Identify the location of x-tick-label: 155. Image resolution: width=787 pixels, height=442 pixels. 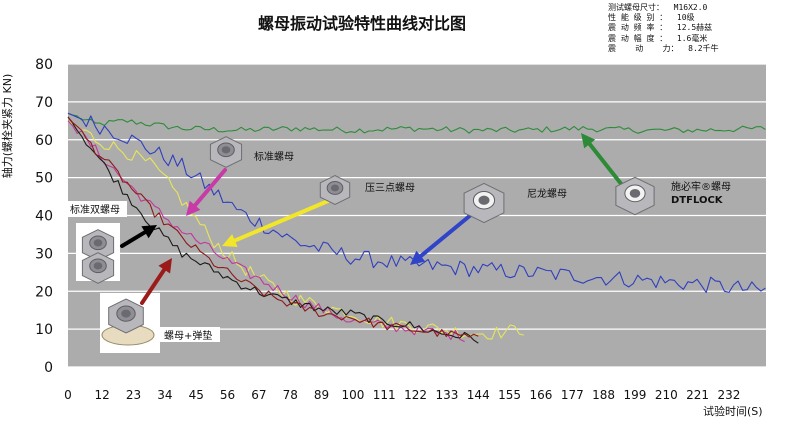
(509, 395).